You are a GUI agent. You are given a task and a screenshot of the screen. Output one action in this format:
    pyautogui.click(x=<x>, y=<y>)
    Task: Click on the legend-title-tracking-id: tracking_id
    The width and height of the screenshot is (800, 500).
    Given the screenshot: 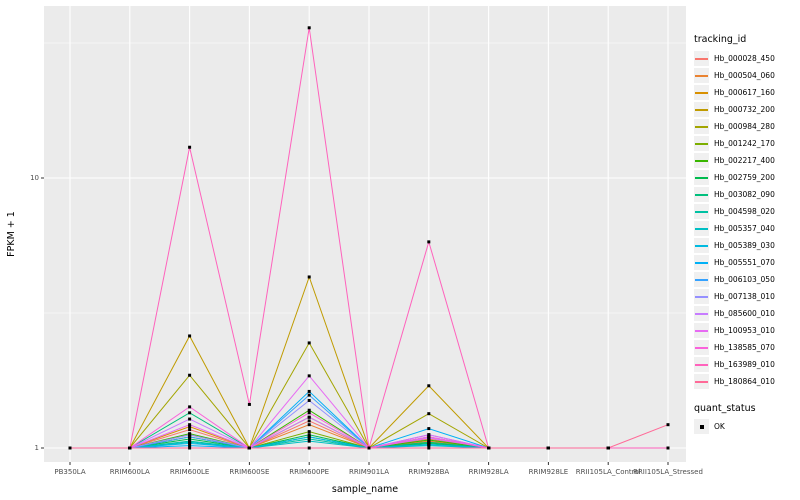 What is the action you would take?
    pyautogui.click(x=720, y=39)
    